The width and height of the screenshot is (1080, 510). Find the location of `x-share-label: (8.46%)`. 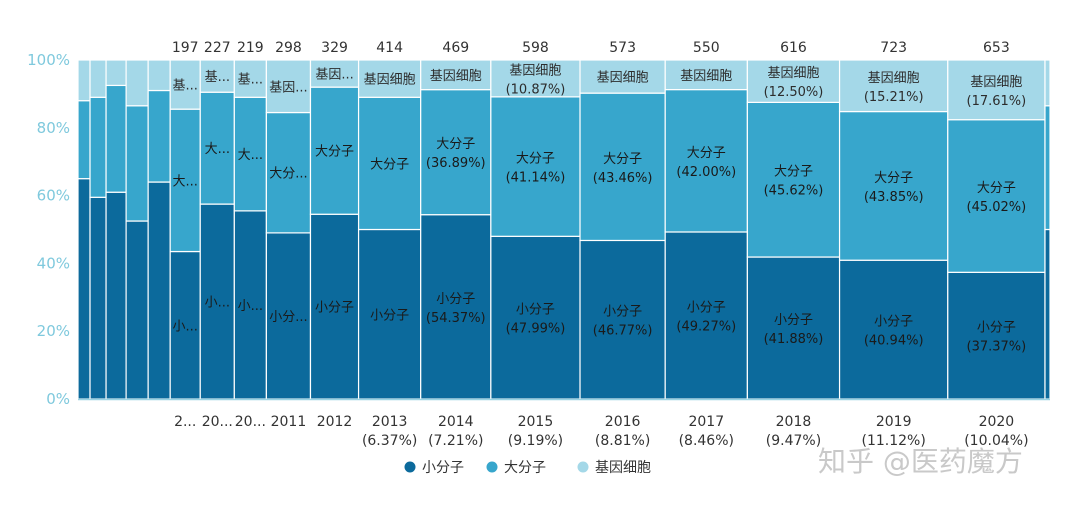

x-share-label: (8.46%) is located at coordinates (706, 441).